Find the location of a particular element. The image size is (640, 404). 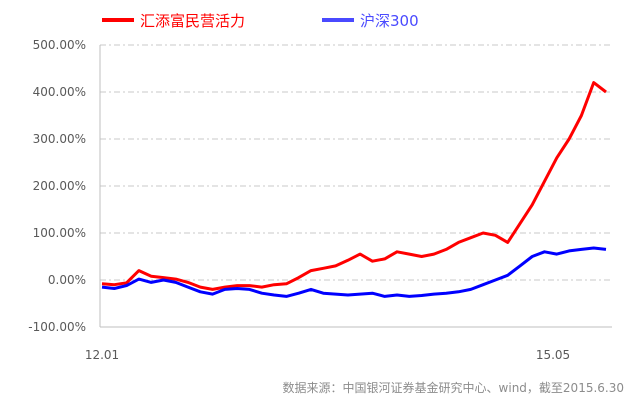

source-note: 数据来源：中国银河证券基金研究中心、wind，截至2015.6.30 is located at coordinates (453, 387).